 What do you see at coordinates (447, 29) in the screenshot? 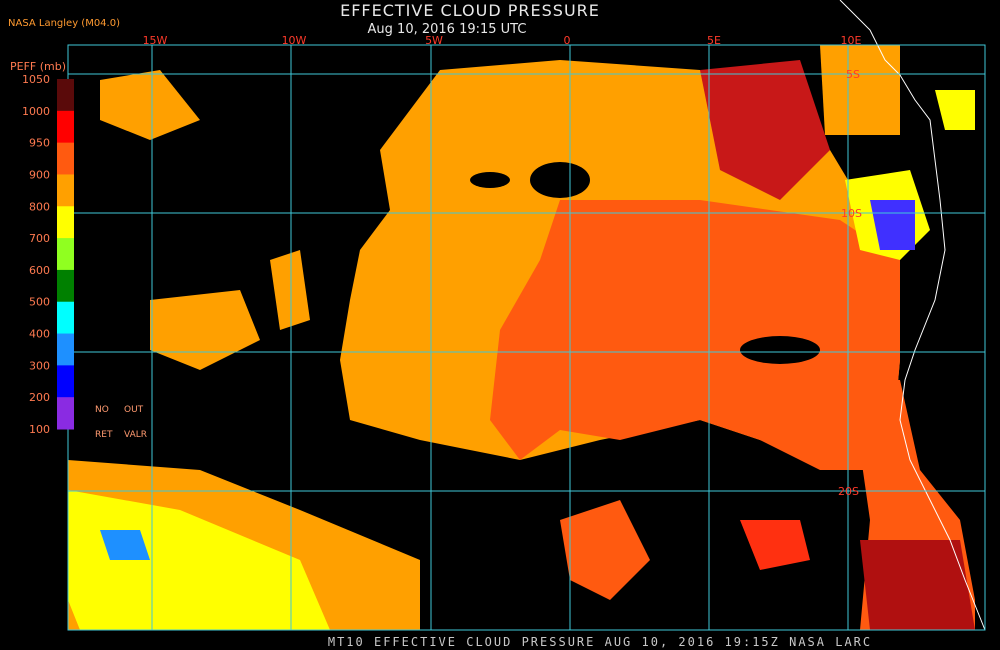
I see `subtitle: Aug 10, 2016 19:15 UTC` at bounding box center [447, 29].